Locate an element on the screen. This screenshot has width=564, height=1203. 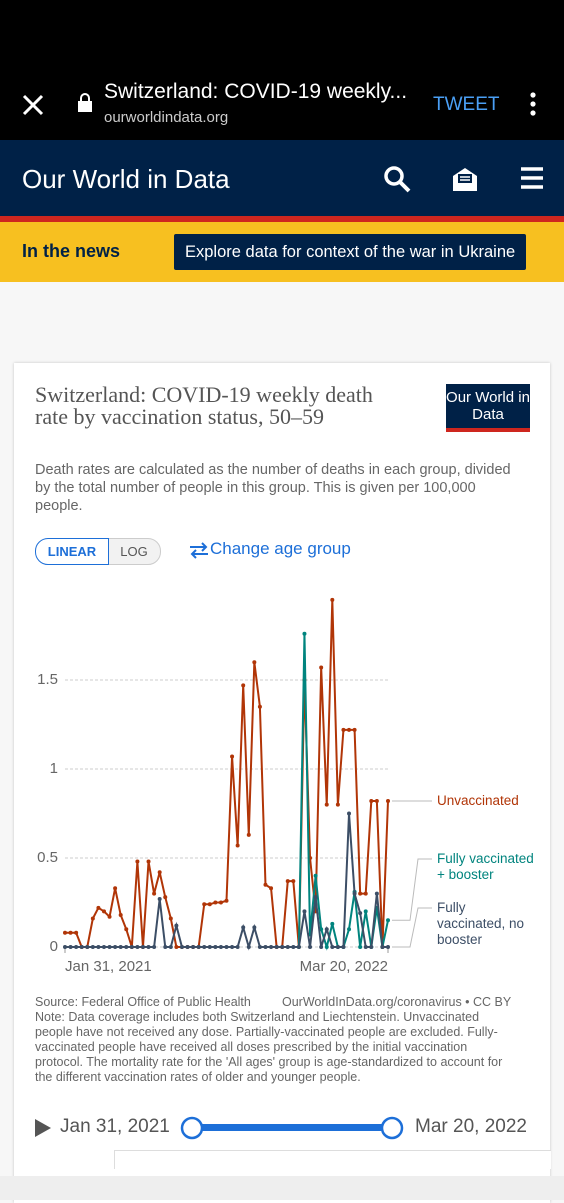
news-label: In the news is located at coordinates (71, 251).